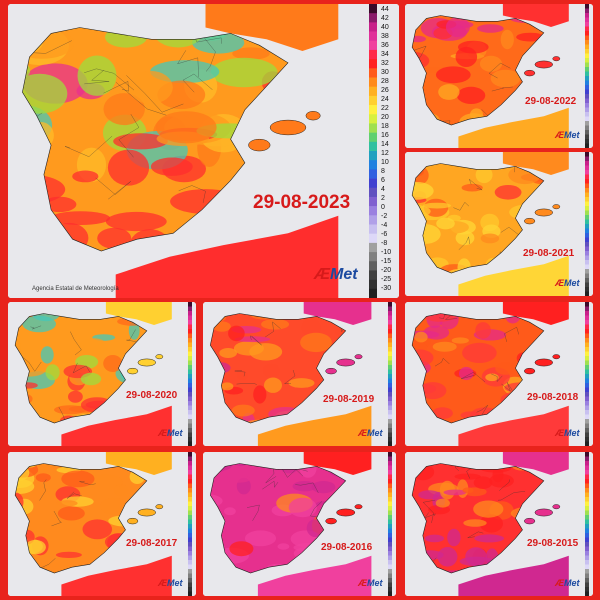  What do you see at coordinates (567, 433) in the screenshot?
I see `aemet-logo: ÆMet` at bounding box center [567, 433].